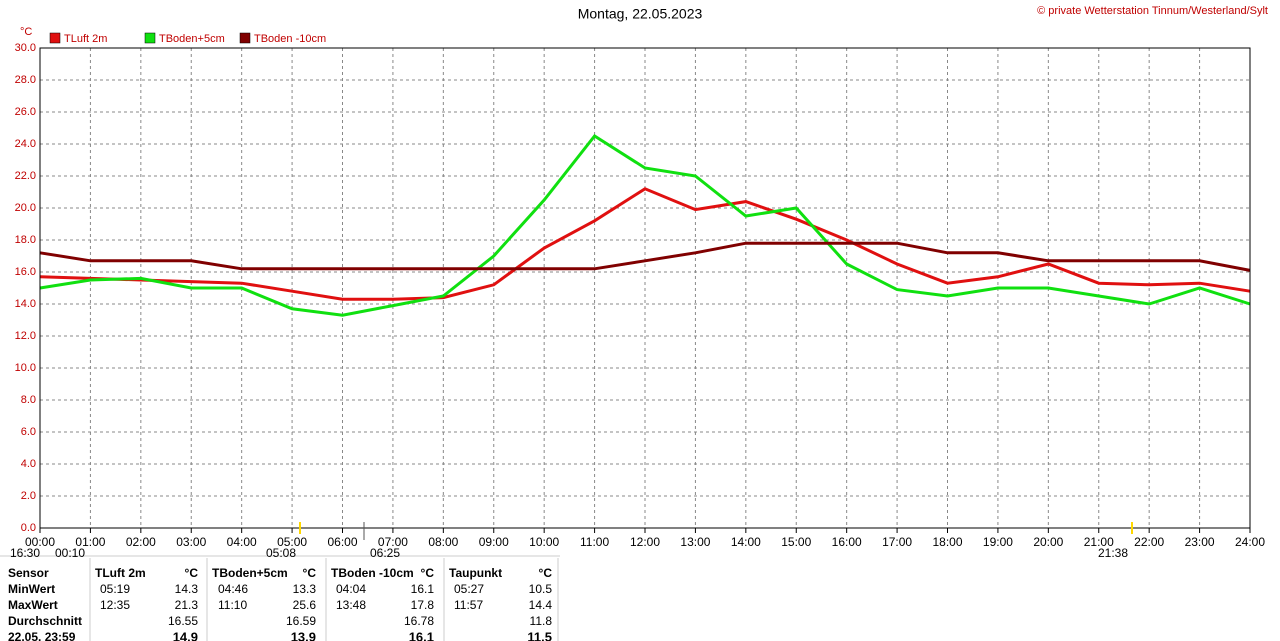  Describe the element at coordinates (947, 542) in the screenshot. I see `x-tick-label: 18:00` at that location.